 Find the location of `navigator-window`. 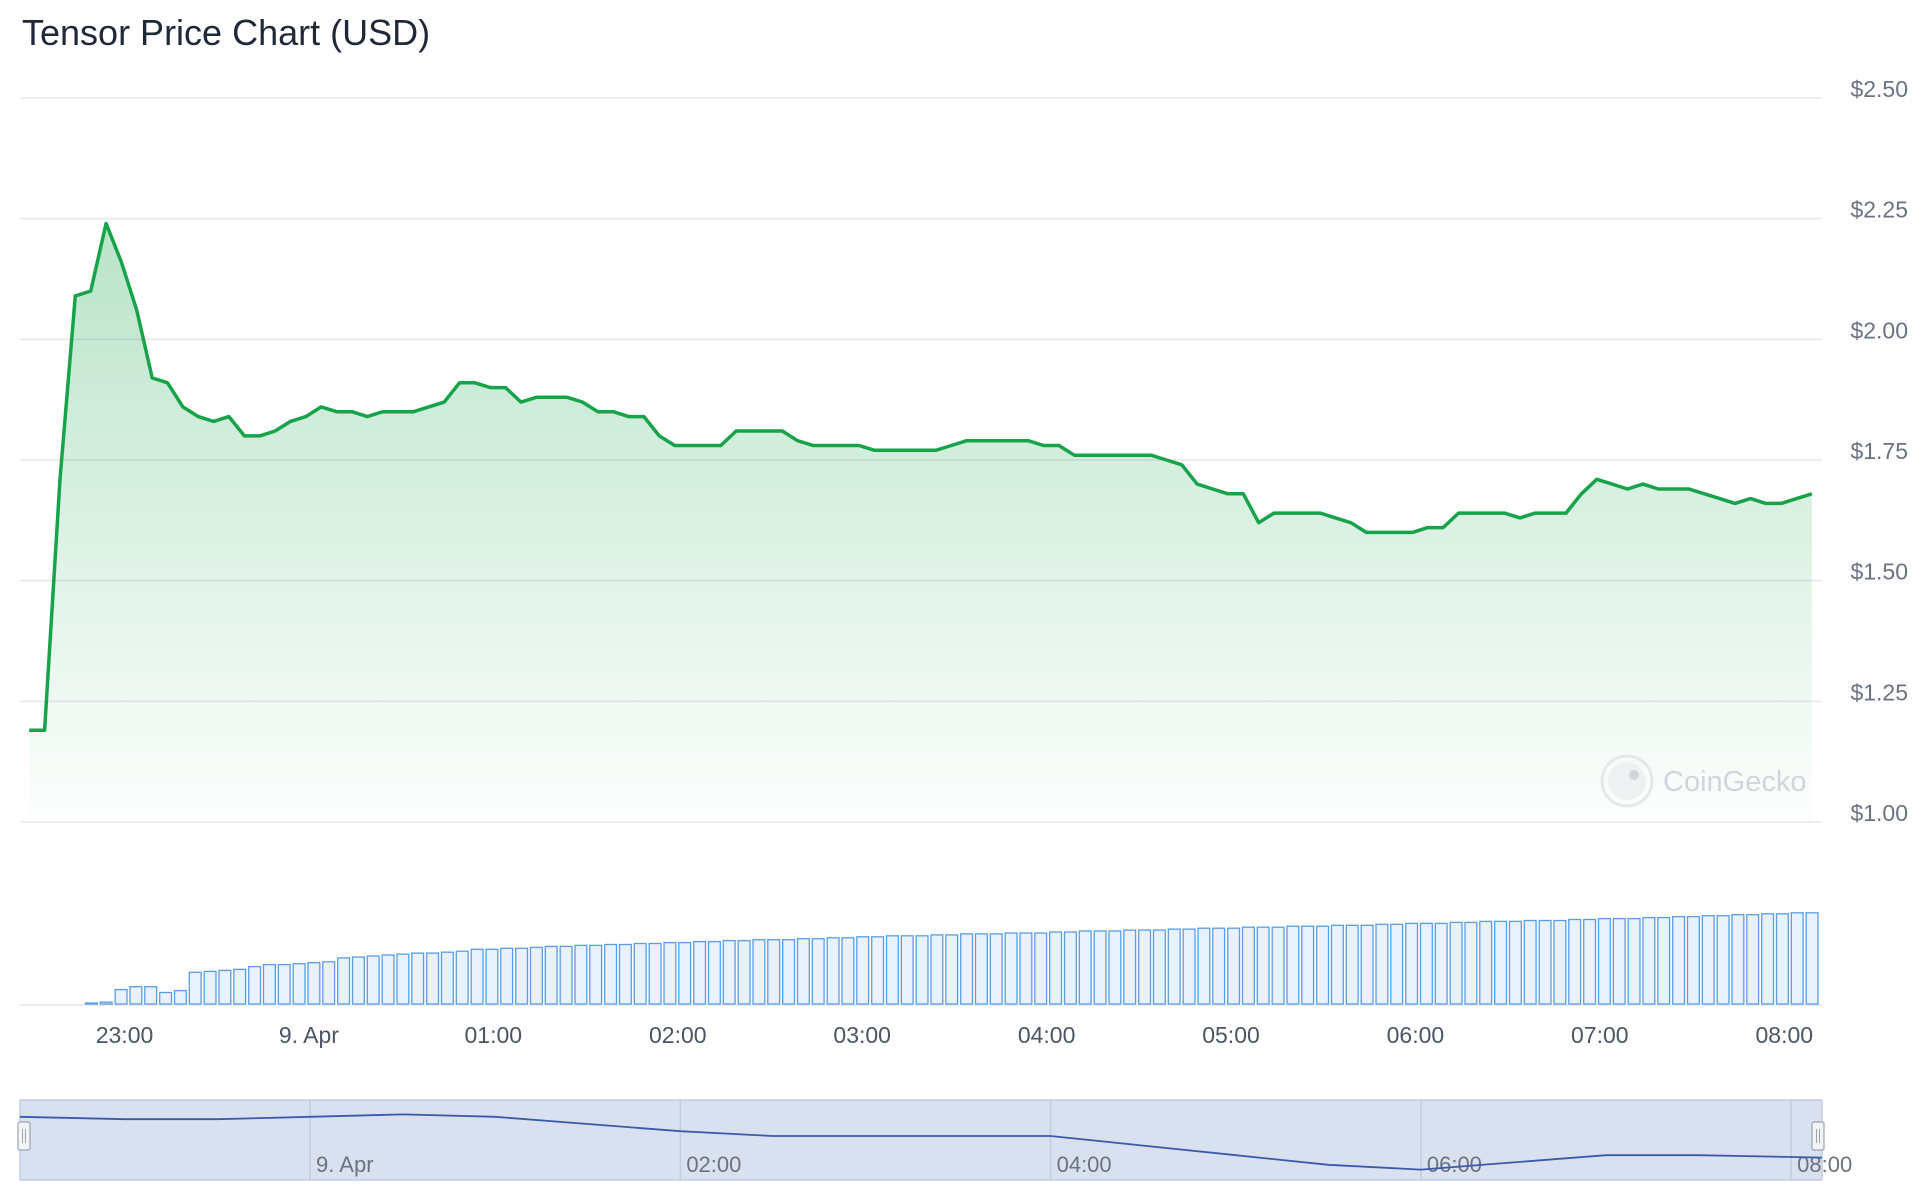

navigator-window is located at coordinates (921, 1140).